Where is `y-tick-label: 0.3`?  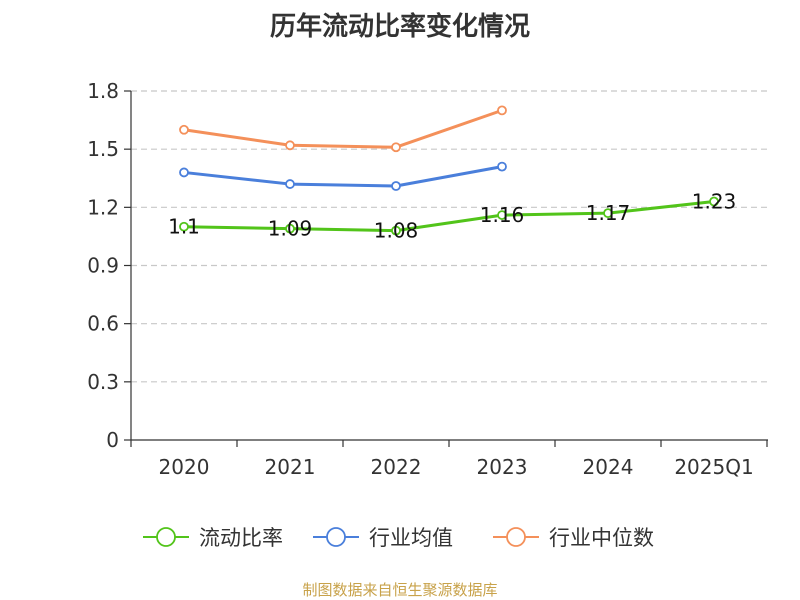 y-tick-label: 0.3 is located at coordinates (103, 382).